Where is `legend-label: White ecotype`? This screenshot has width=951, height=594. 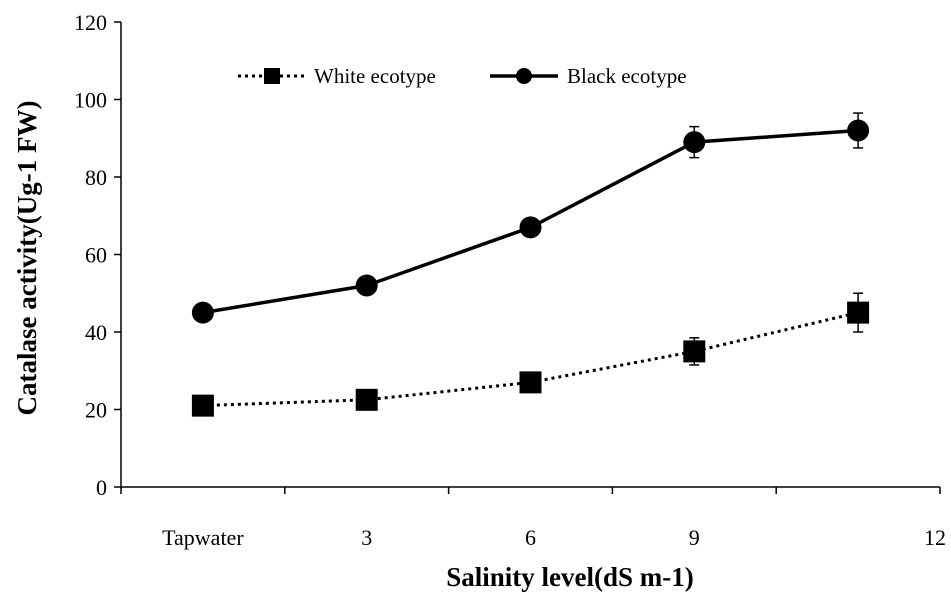 legend-label: White ecotype is located at coordinates (375, 76).